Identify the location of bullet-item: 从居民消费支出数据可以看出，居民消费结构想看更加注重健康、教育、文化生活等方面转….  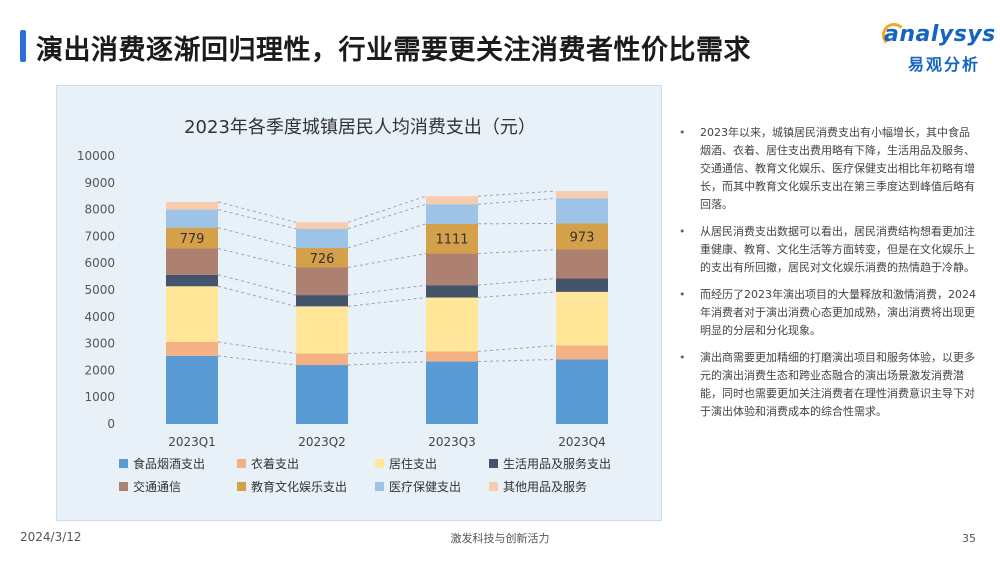
(826, 250).